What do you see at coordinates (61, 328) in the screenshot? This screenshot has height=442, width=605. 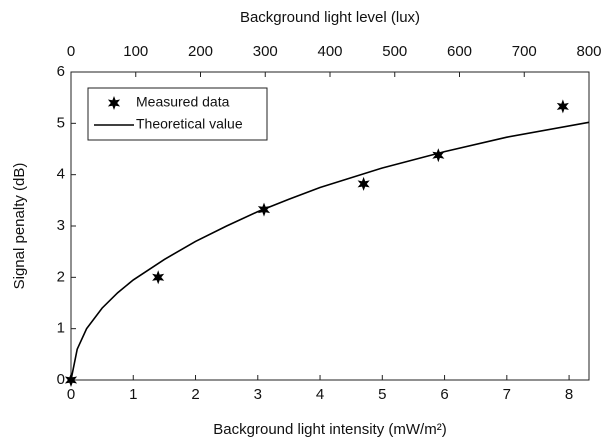 I see `y-tick-label: 1` at bounding box center [61, 328].